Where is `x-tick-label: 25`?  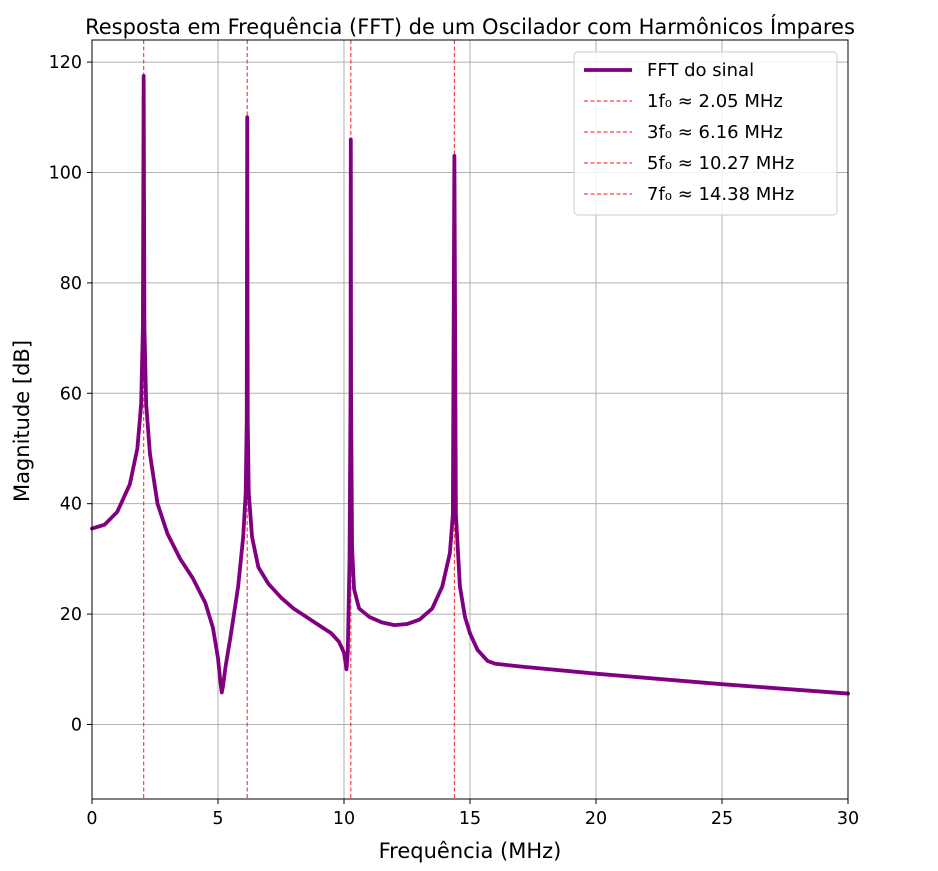
x-tick-label: 25 is located at coordinates (722, 819).